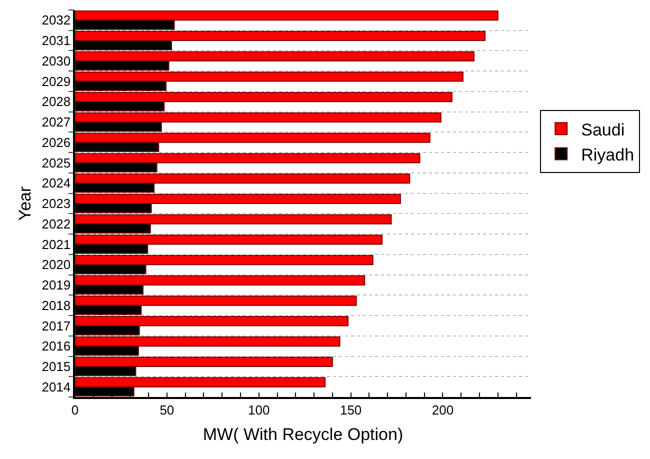  I want to click on y-tick-label: 2016, so click(56, 346).